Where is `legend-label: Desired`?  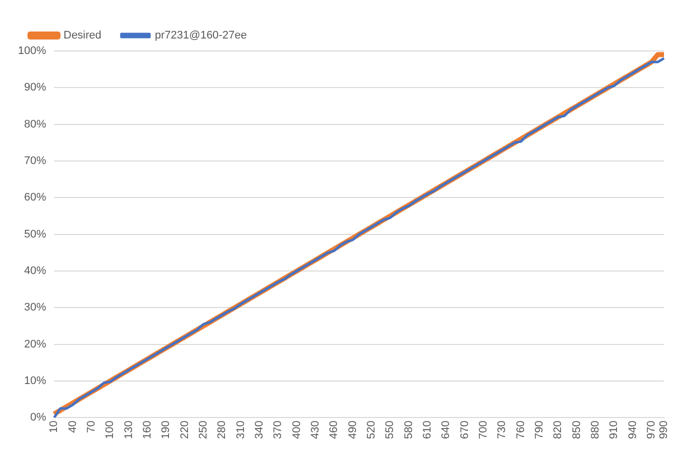 legend-label: Desired is located at coordinates (83, 36).